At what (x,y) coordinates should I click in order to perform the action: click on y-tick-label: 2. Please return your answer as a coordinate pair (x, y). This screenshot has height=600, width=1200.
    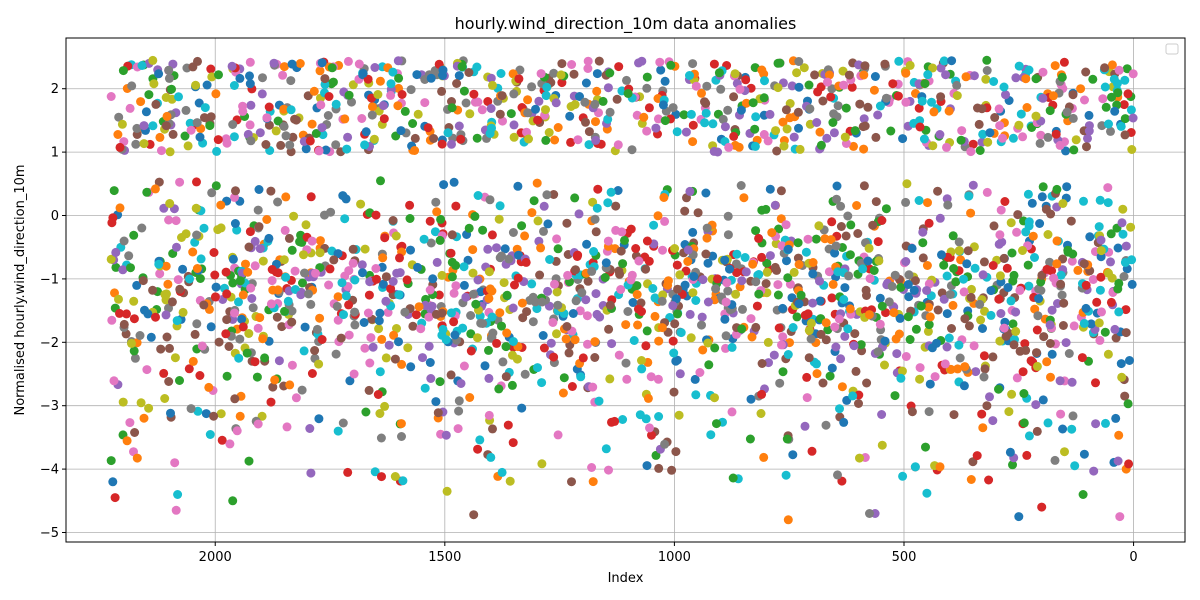
    Looking at the image, I should click on (55, 89).